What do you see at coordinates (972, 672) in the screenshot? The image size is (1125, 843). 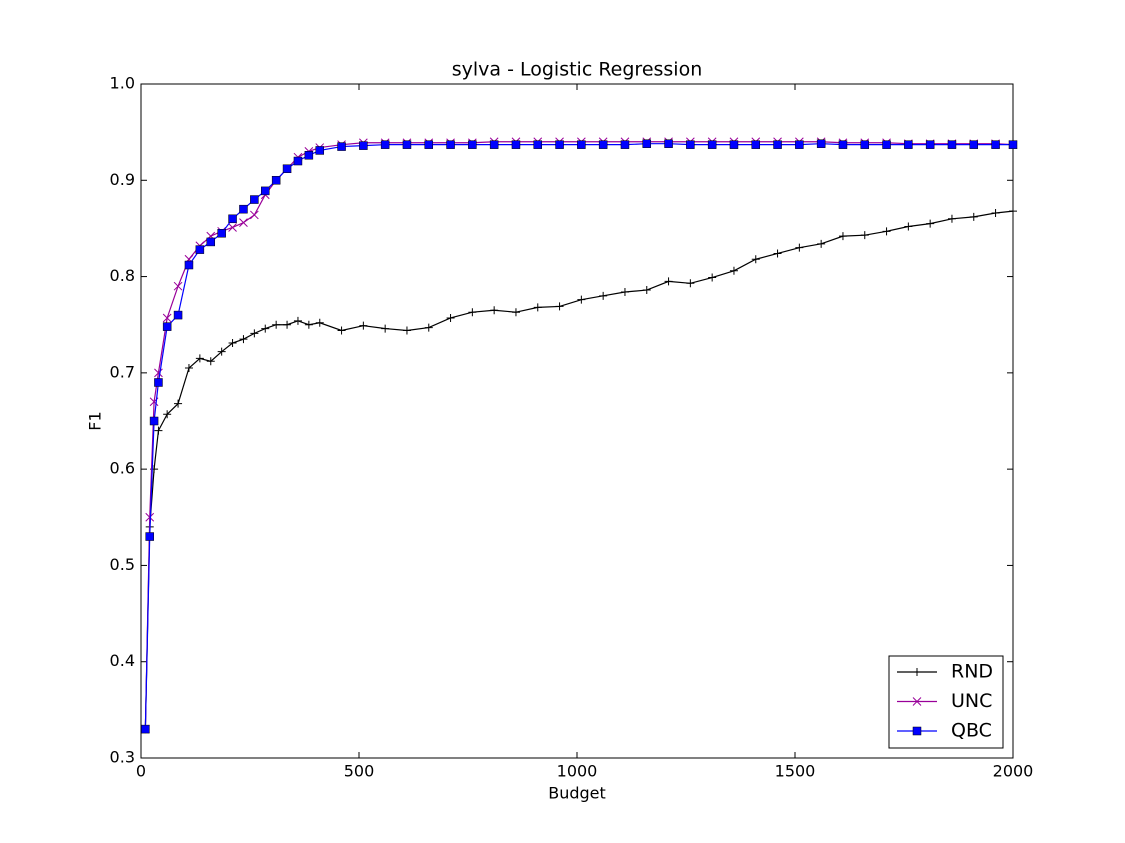 I see `legend-text: RND` at bounding box center [972, 672].